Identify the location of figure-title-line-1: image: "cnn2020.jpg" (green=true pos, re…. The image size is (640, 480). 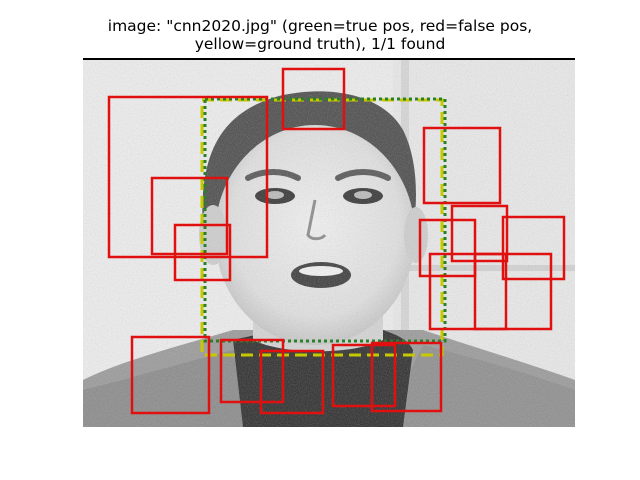
(320, 26).